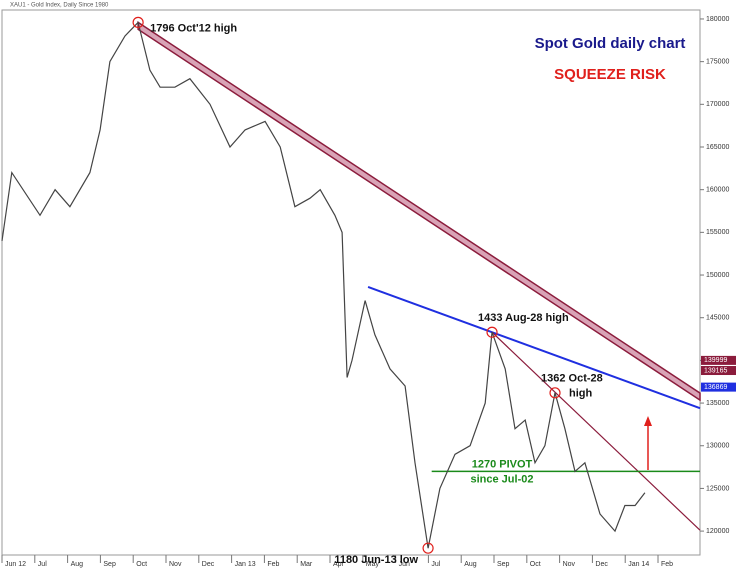  What do you see at coordinates (306, 564) in the screenshot?
I see `x-tick-label: Mar` at bounding box center [306, 564].